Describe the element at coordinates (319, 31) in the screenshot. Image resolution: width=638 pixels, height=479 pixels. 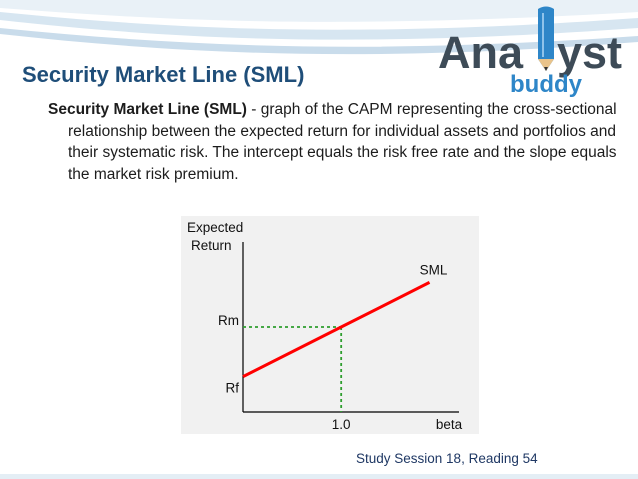
I see `header-banner` at that location.